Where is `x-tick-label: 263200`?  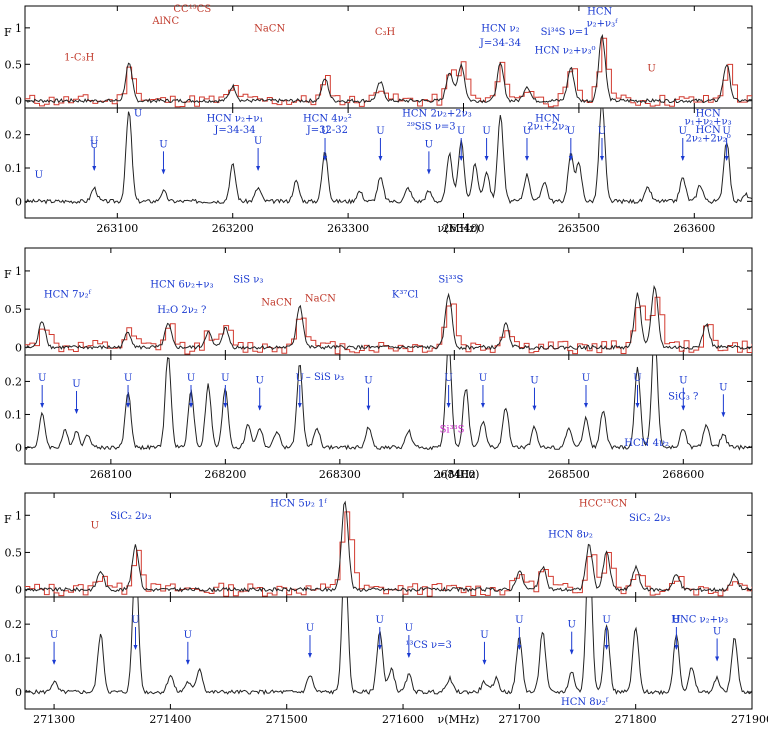 x-tick-label: 263200 is located at coordinates (233, 228).